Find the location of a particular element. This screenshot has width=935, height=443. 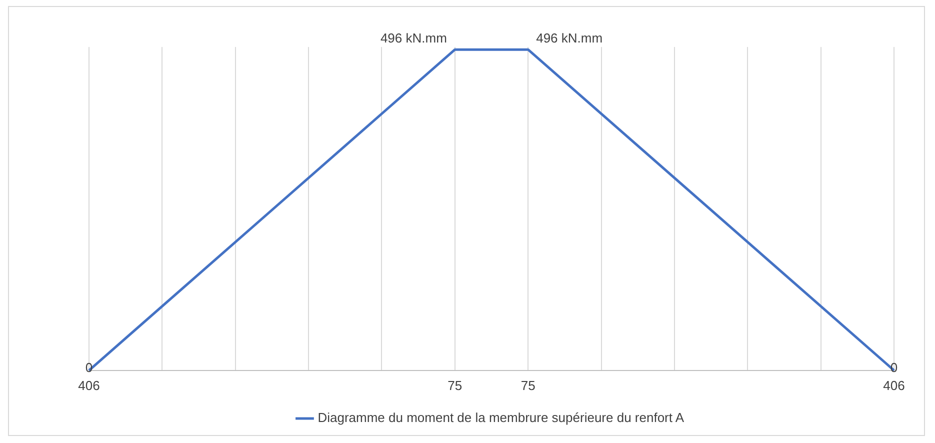

data-label: 0 is located at coordinates (89, 367).